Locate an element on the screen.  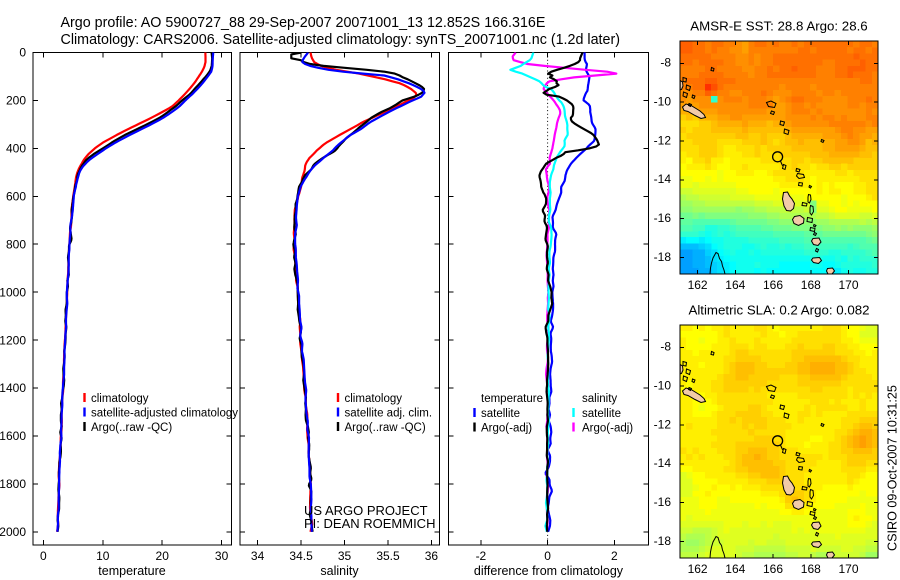
svg-text: 35 is located at coordinates (345, 556).